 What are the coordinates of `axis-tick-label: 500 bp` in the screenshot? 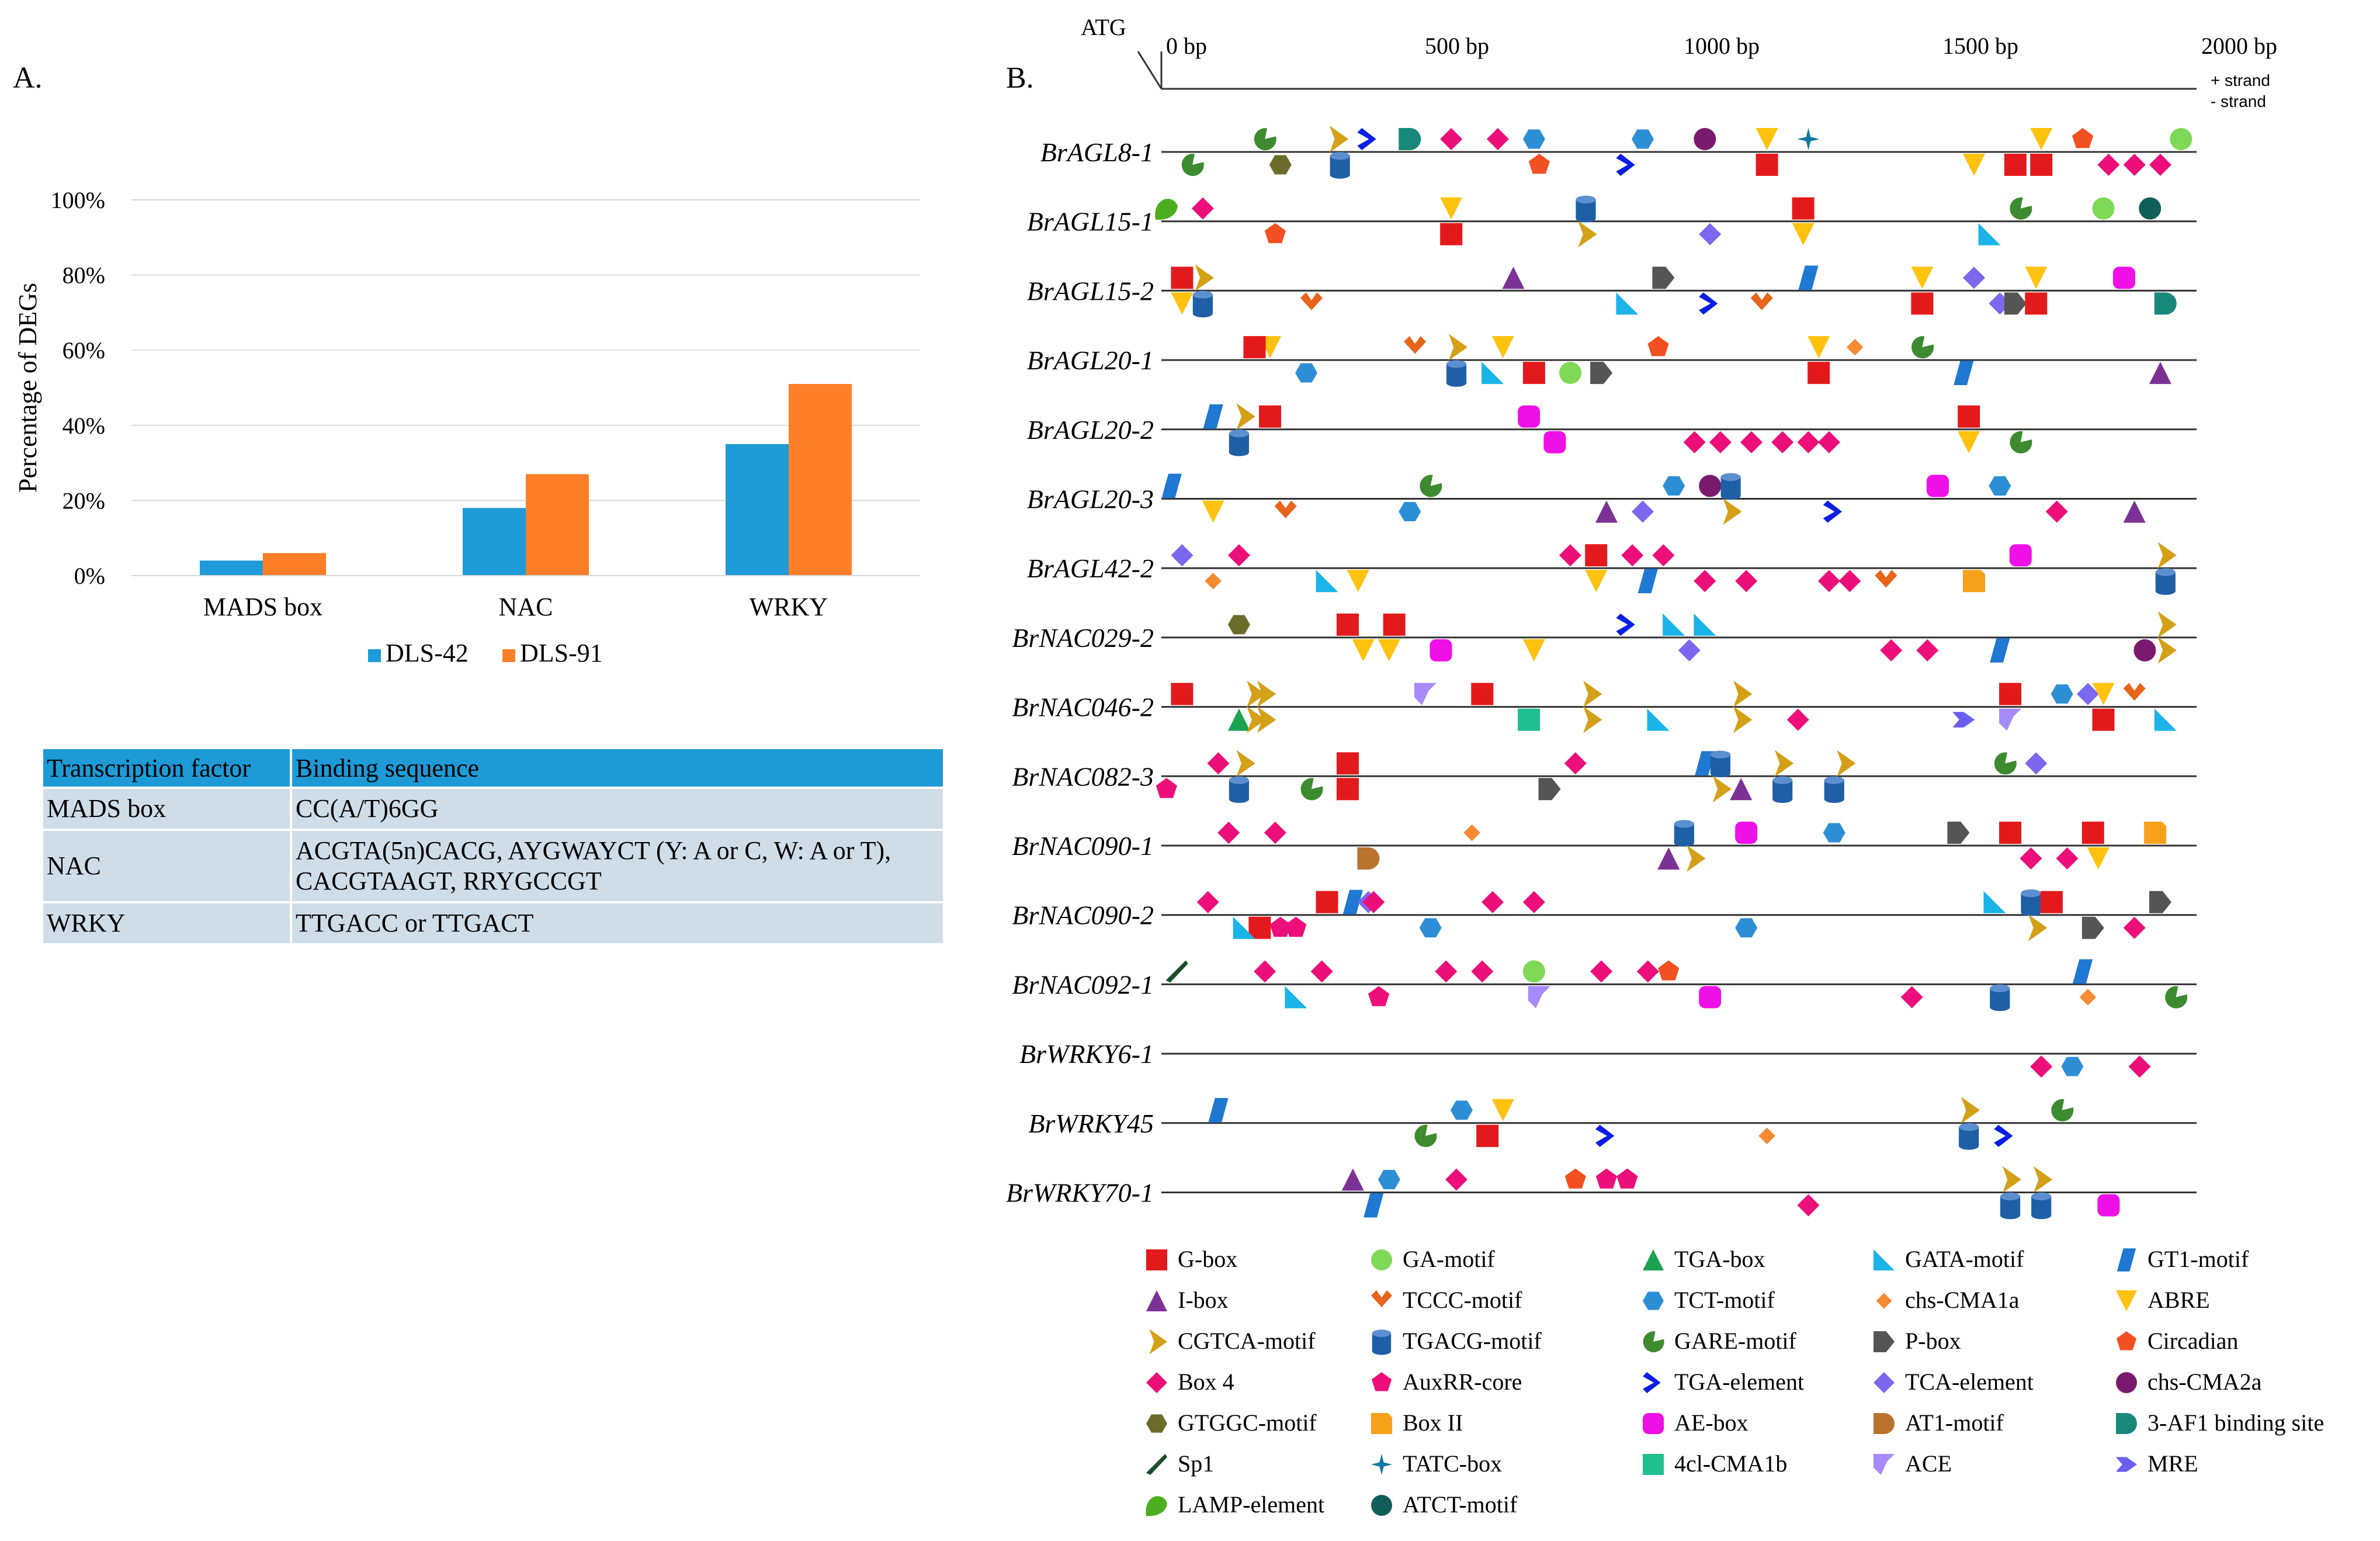 It's located at (1457, 46).